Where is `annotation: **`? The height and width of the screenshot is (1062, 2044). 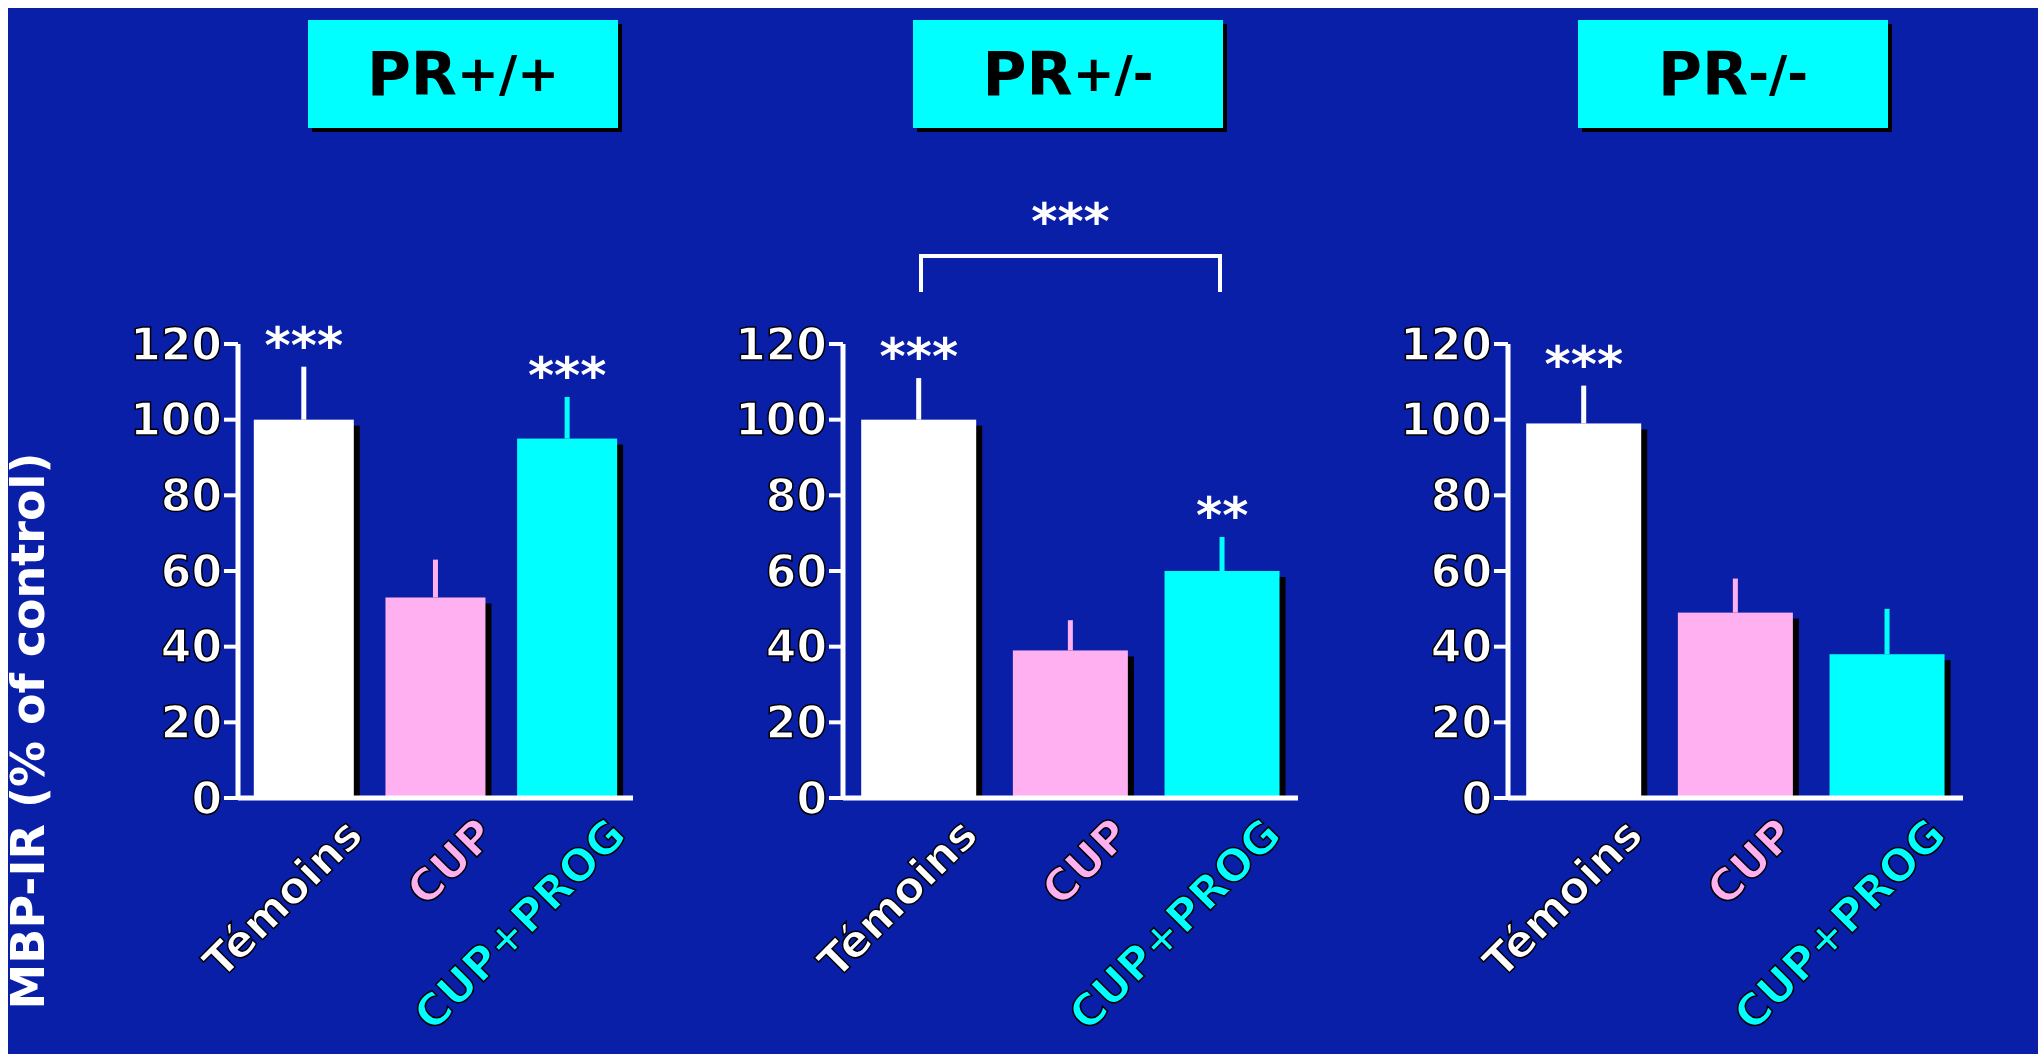 annotation: ** is located at coordinates (1222, 515).